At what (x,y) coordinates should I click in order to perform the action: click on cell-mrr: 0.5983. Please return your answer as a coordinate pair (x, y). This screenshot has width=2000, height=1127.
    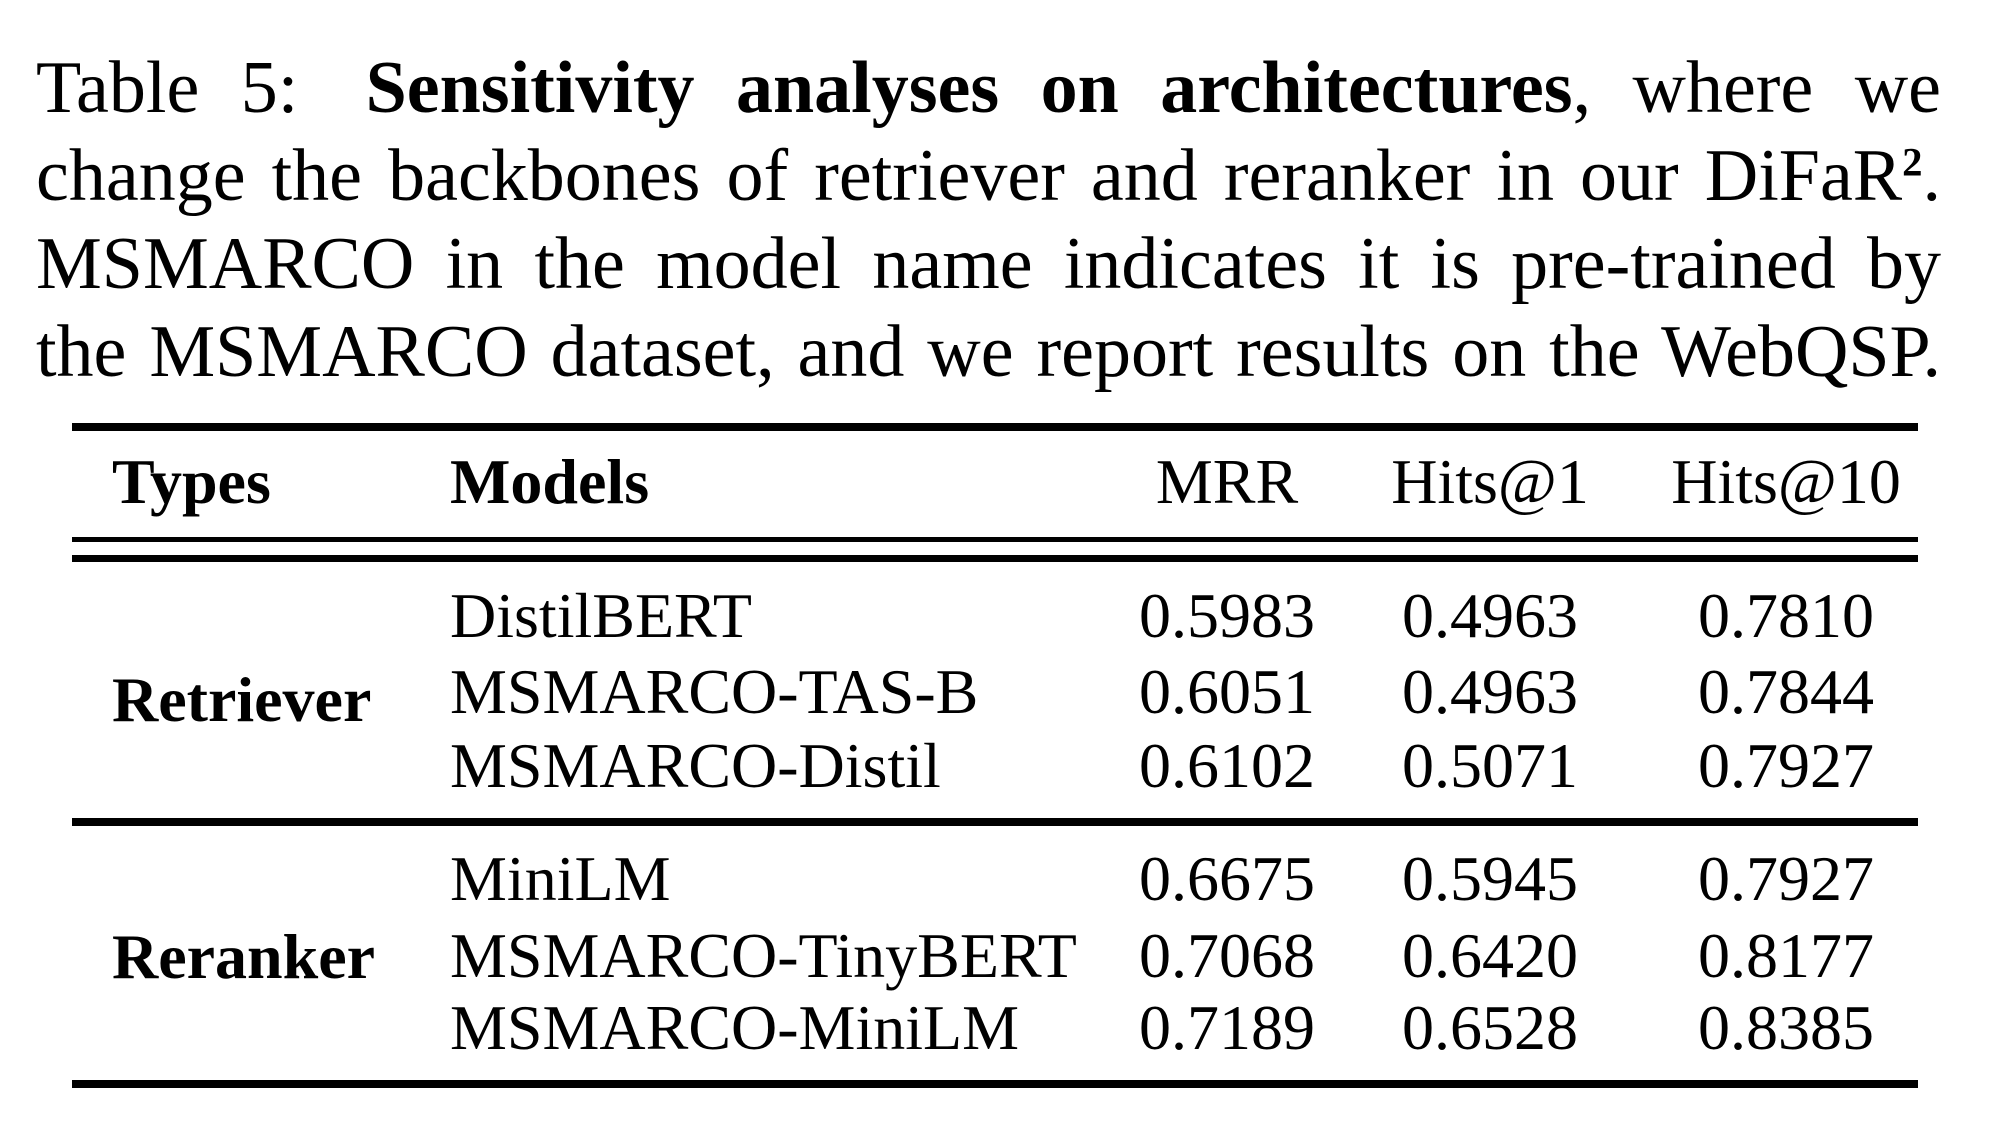
    Looking at the image, I should click on (1227, 615).